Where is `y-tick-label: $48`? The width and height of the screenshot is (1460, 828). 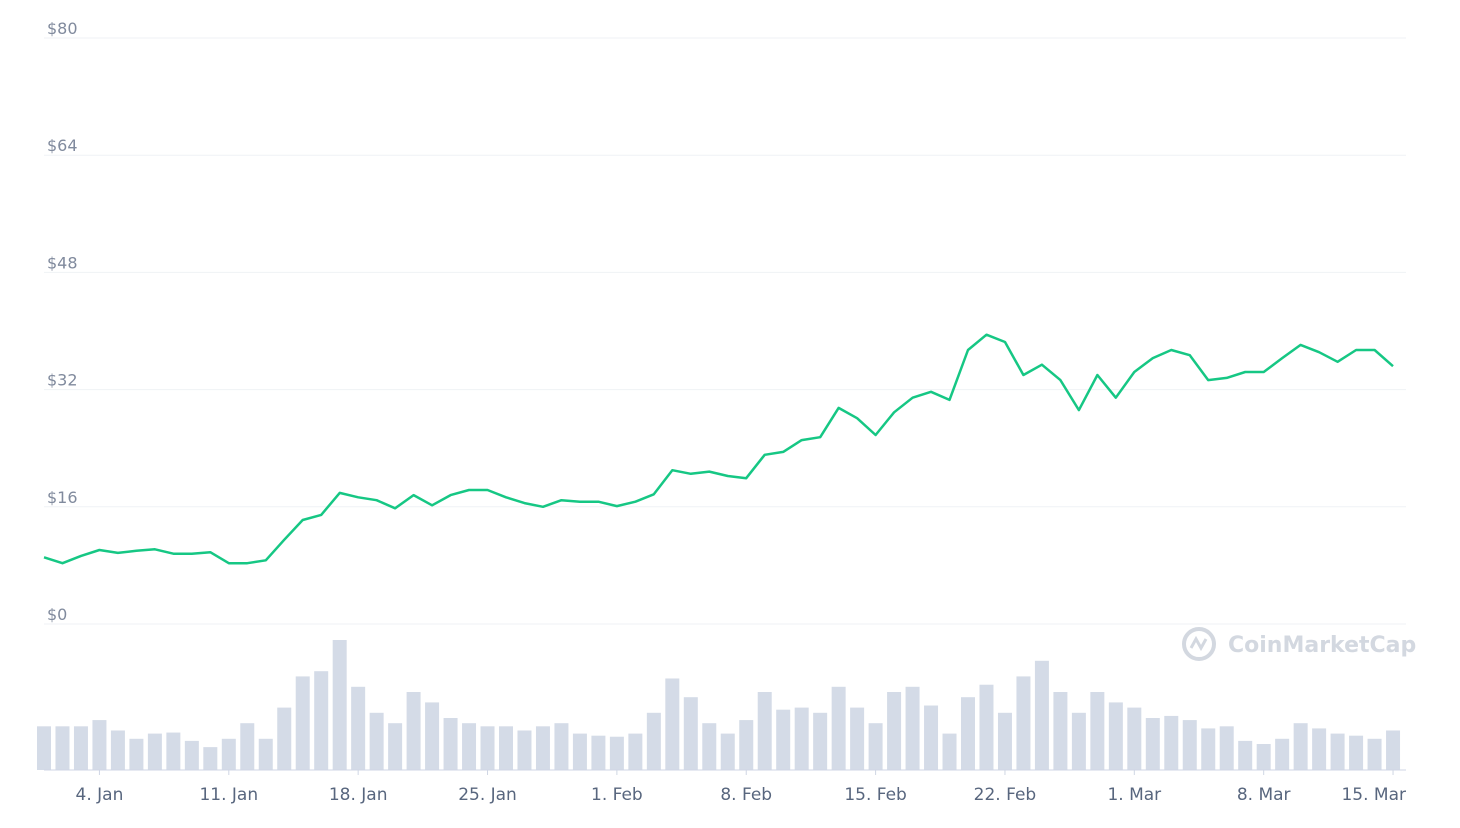
y-tick-label: $48 is located at coordinates (62, 262).